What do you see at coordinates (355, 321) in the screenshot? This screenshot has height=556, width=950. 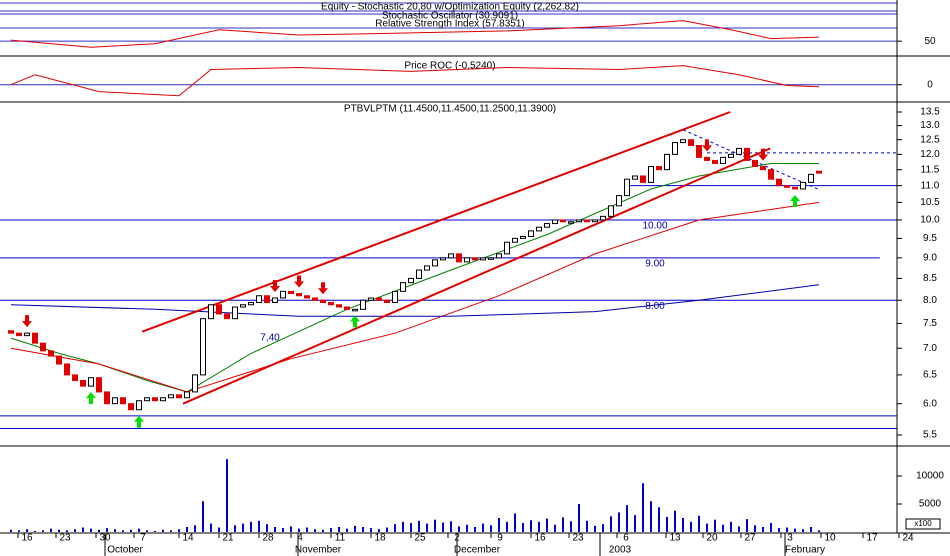 I see `buy-arrow` at bounding box center [355, 321].